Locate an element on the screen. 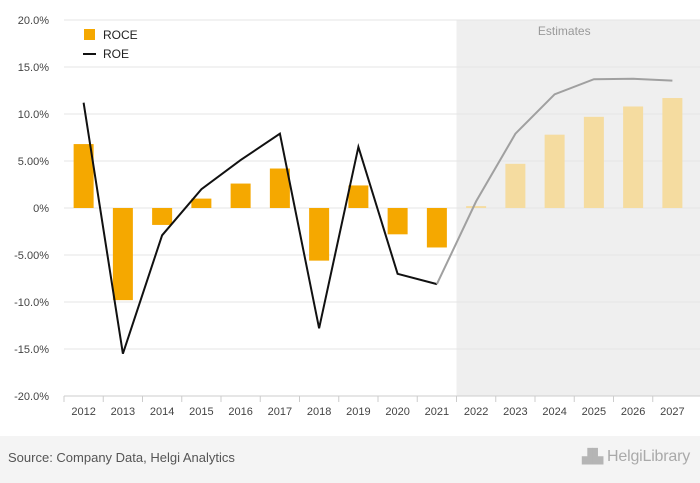  x-tick-label: 2020 is located at coordinates (397, 412).